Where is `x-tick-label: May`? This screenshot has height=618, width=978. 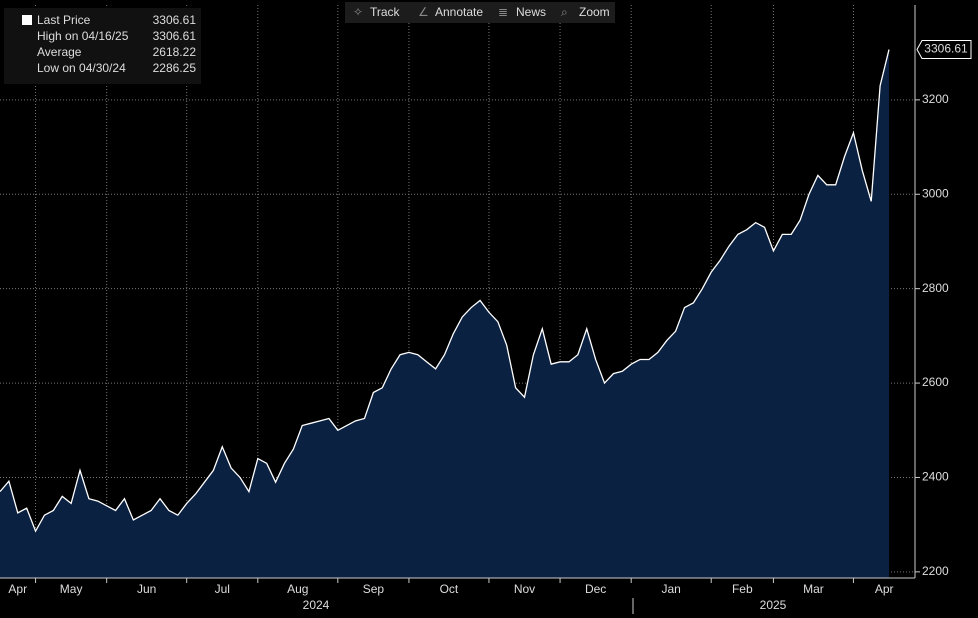 x-tick-label: May is located at coordinates (71, 589).